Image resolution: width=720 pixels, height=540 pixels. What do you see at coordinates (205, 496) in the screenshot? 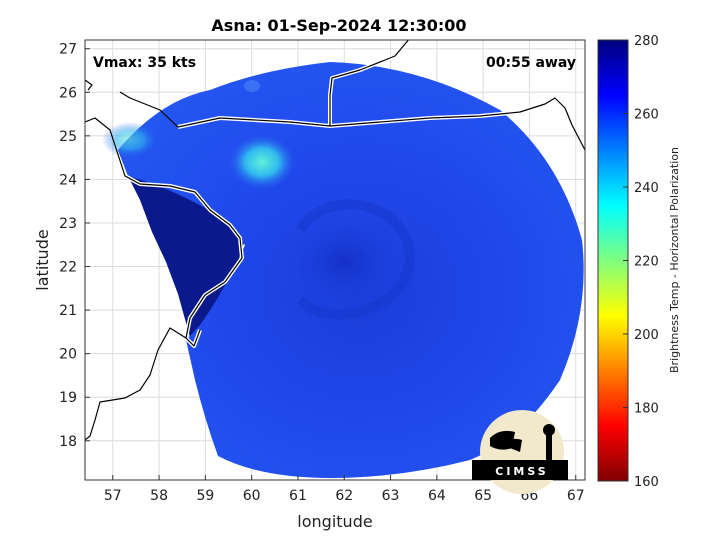
I see `x-tick-label: 59` at bounding box center [205, 496].